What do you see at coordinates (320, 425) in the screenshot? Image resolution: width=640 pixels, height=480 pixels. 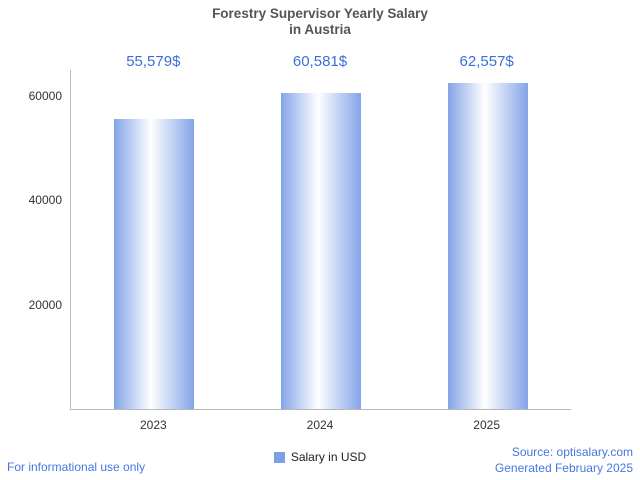 I see `x-axis-label-2024: 2024` at bounding box center [320, 425].